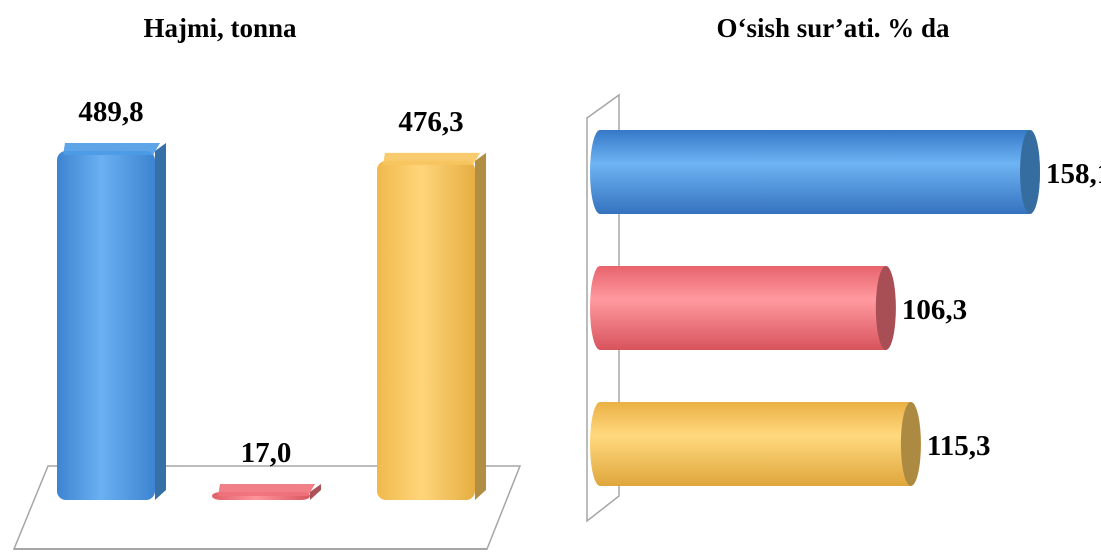 This screenshot has height=555, width=1101. I want to click on cylinder-label-2: 115,3, so click(959, 446).